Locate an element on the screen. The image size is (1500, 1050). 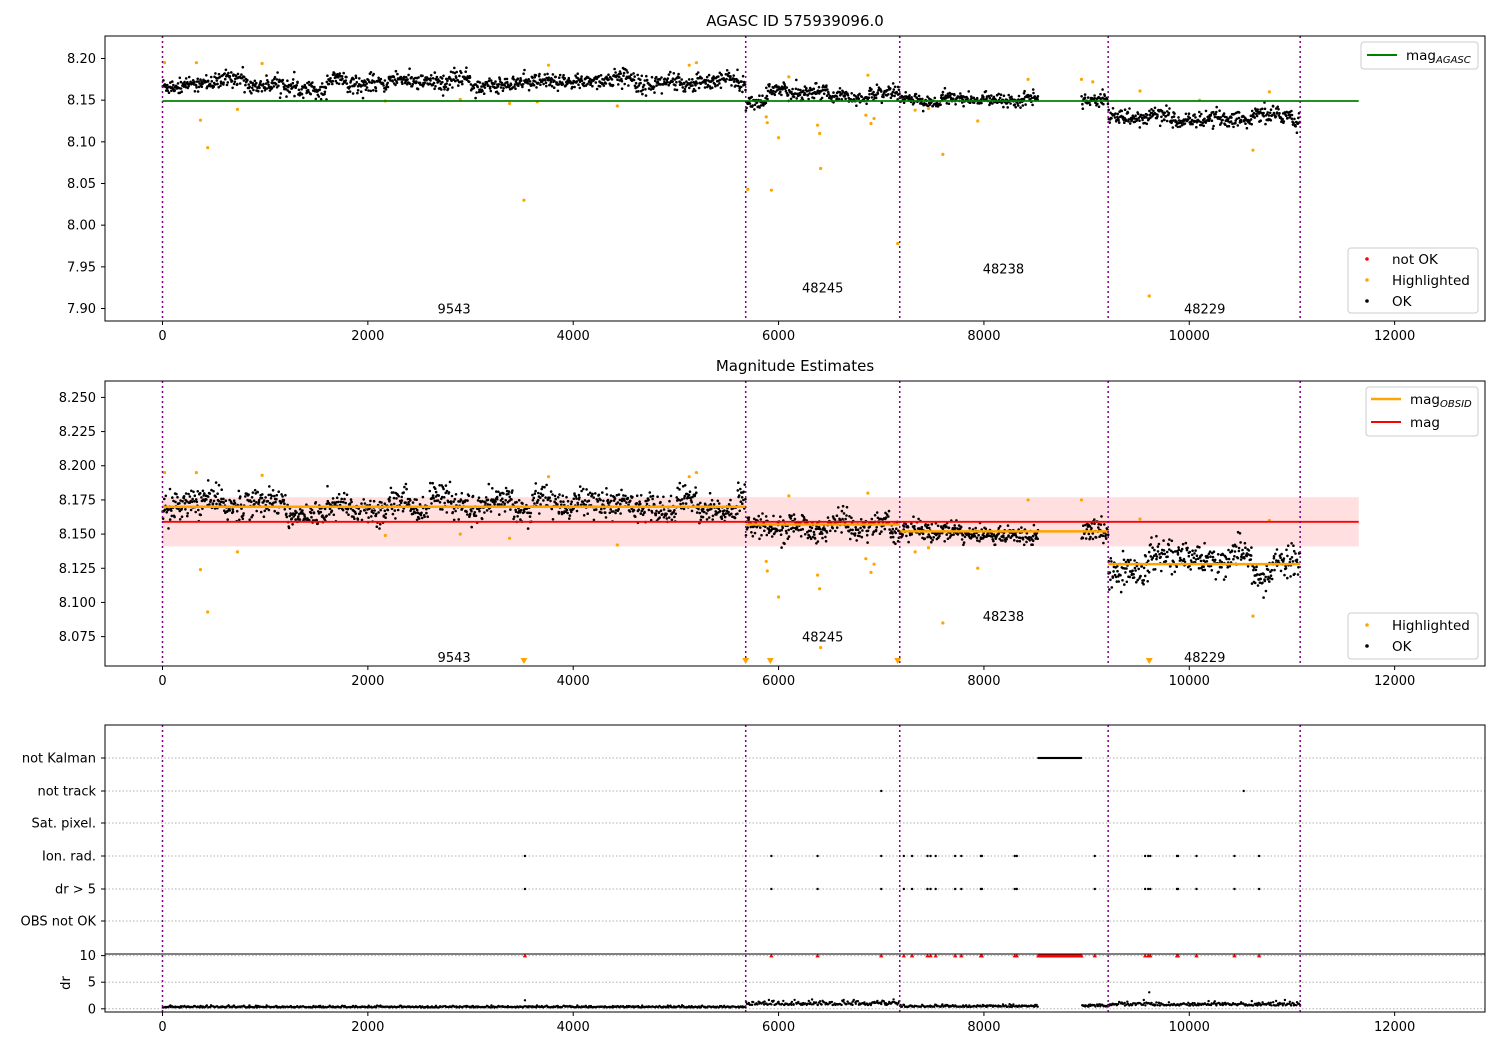
offscale-marker is located at coordinates (898, 661).